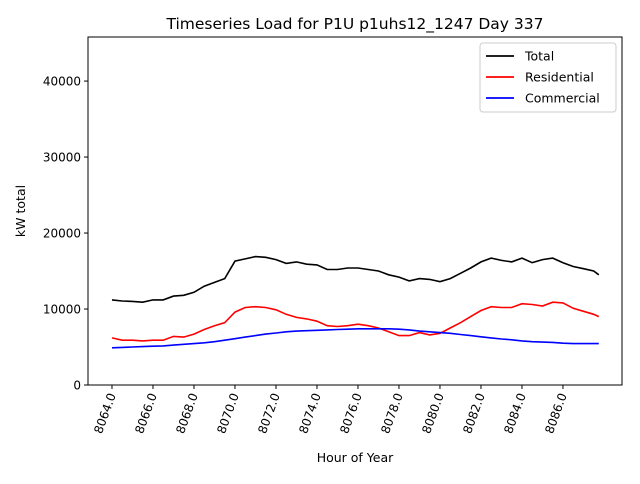  Describe the element at coordinates (433, 413) in the screenshot. I see `x-tick-label: 8080.0` at that location.